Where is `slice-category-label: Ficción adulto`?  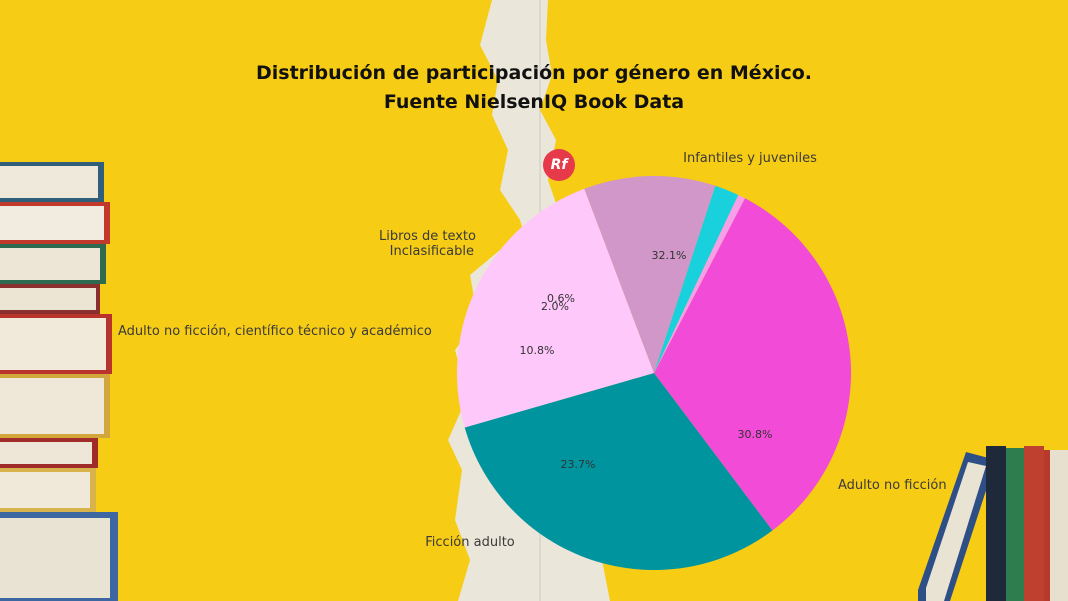
slice-category-label: Ficción adulto is located at coordinates (470, 542).